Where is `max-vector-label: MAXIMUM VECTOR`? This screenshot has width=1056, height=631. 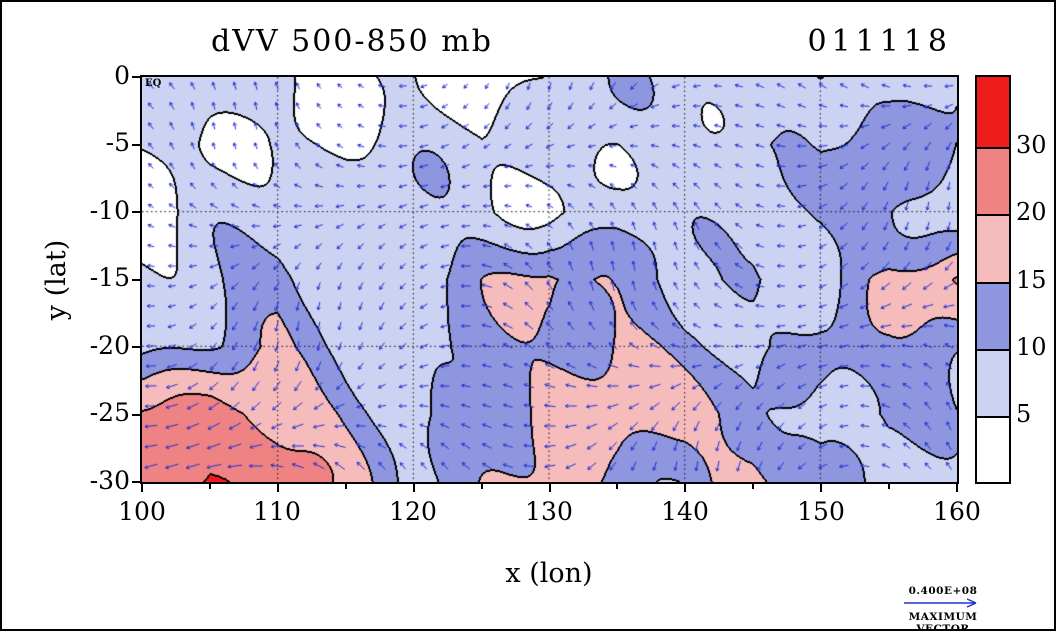 max-vector-label: MAXIMUM VECTOR is located at coordinates (943, 621).